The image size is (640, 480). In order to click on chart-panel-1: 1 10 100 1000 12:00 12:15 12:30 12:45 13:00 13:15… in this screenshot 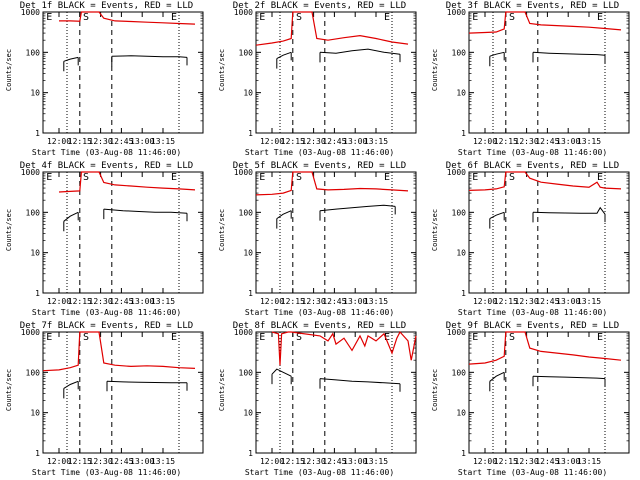, I will do `click(106, 80)`.